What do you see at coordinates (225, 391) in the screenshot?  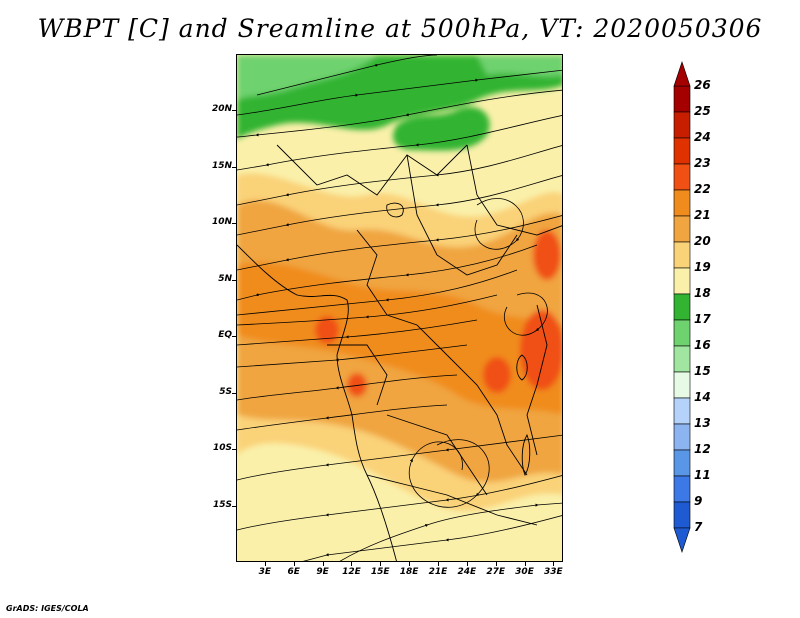 I see `latitude-tick-label: 5S` at bounding box center [225, 391].